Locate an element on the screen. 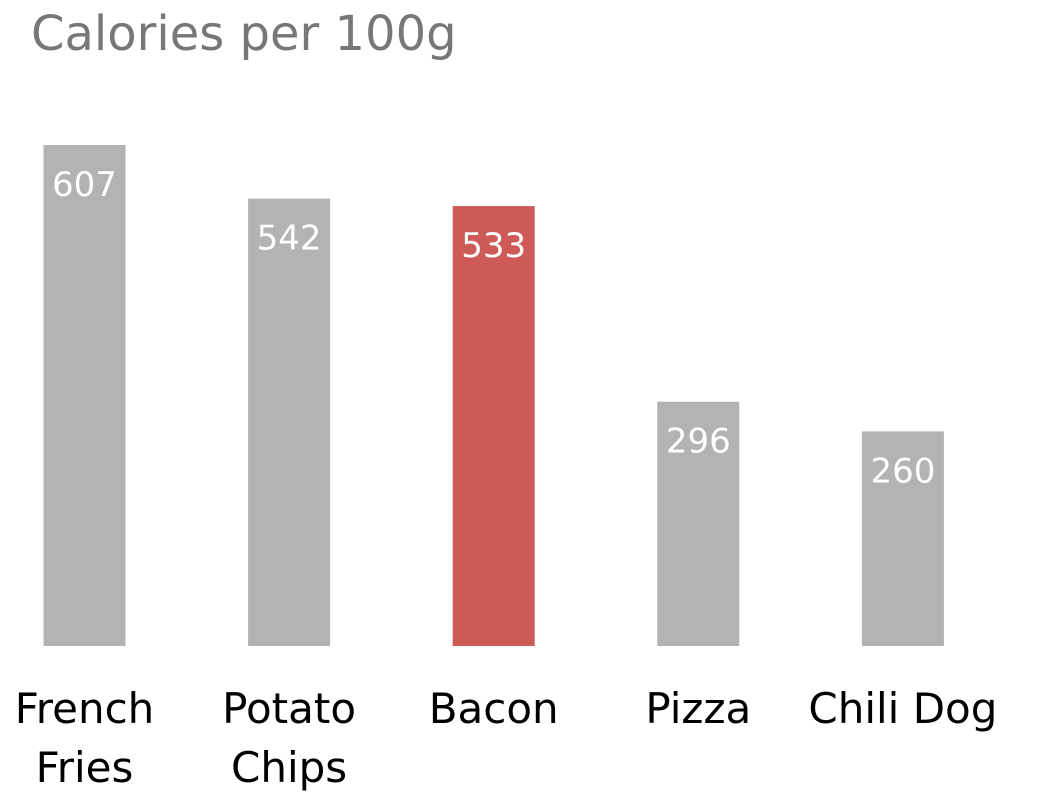 The width and height of the screenshot is (1037, 808). value-label-pizza: 296 is located at coordinates (698, 442).